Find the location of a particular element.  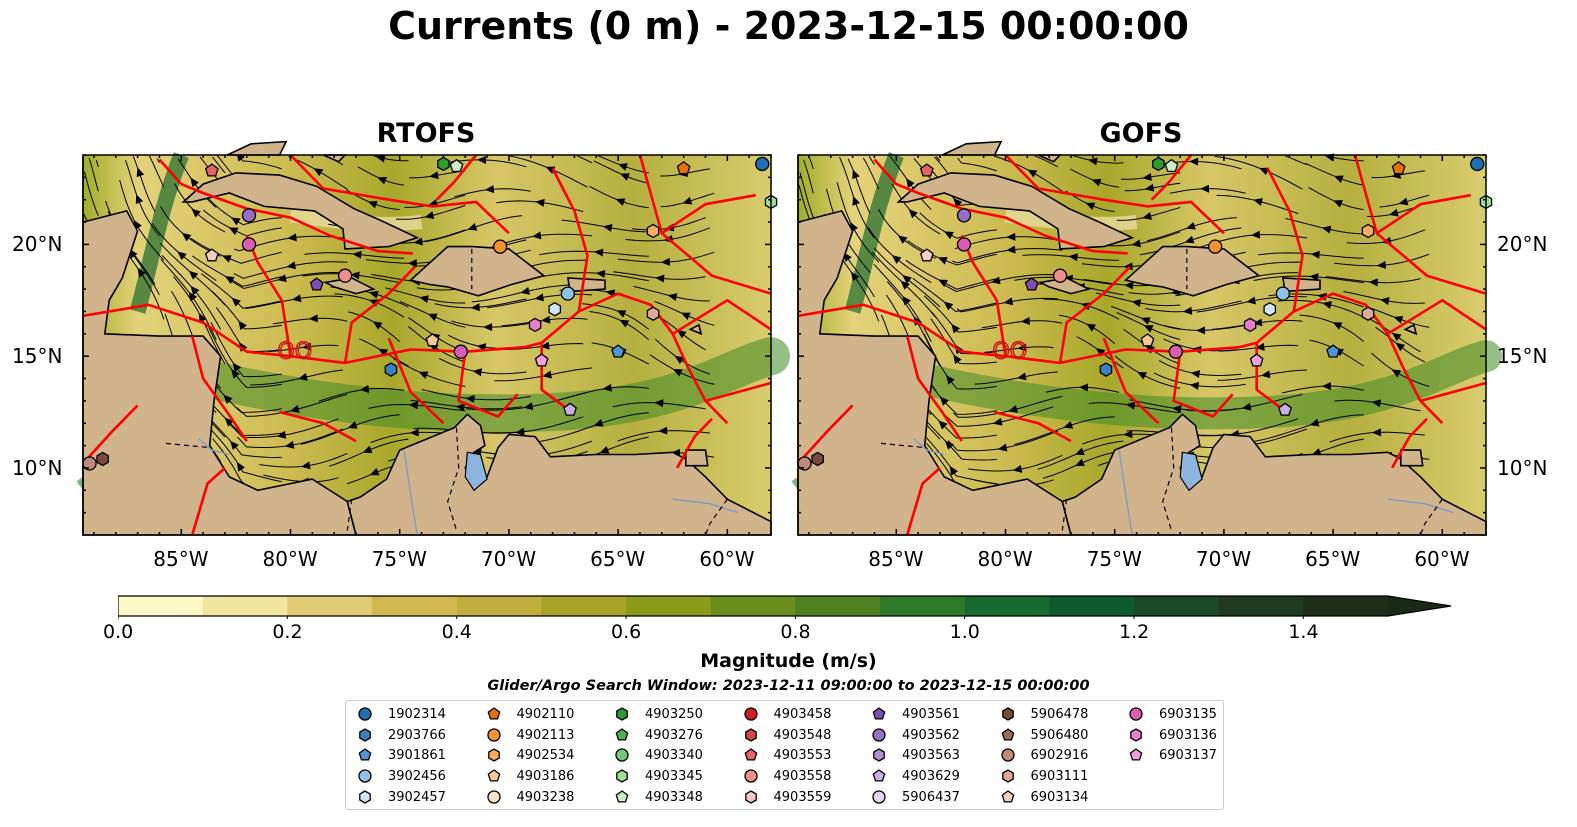

legend-label: 4903561 is located at coordinates (931, 714).